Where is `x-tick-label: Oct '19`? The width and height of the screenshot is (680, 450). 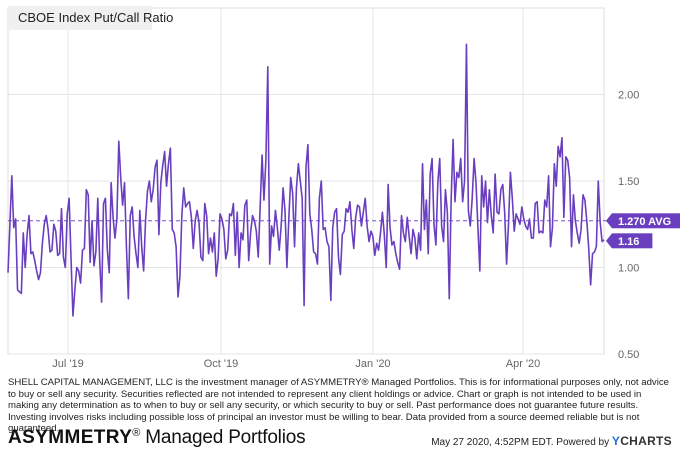 x-tick-label: Oct '19 is located at coordinates (221, 364).